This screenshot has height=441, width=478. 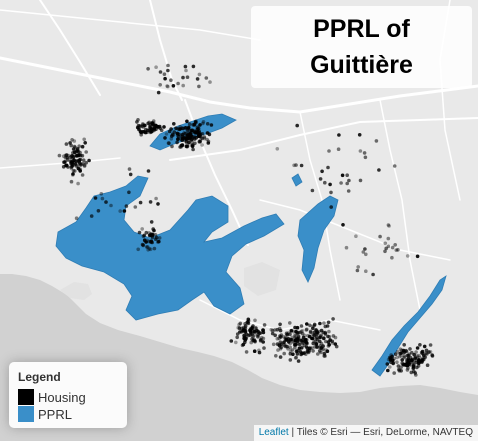 What do you see at coordinates (68, 395) in the screenshot?
I see `legend: Legend Housing PPRL` at bounding box center [68, 395].